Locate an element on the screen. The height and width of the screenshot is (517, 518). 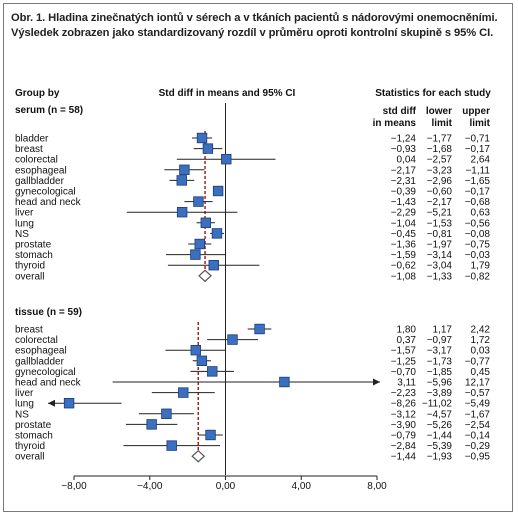
std-diff-value: −0,39 is located at coordinates (404, 192).